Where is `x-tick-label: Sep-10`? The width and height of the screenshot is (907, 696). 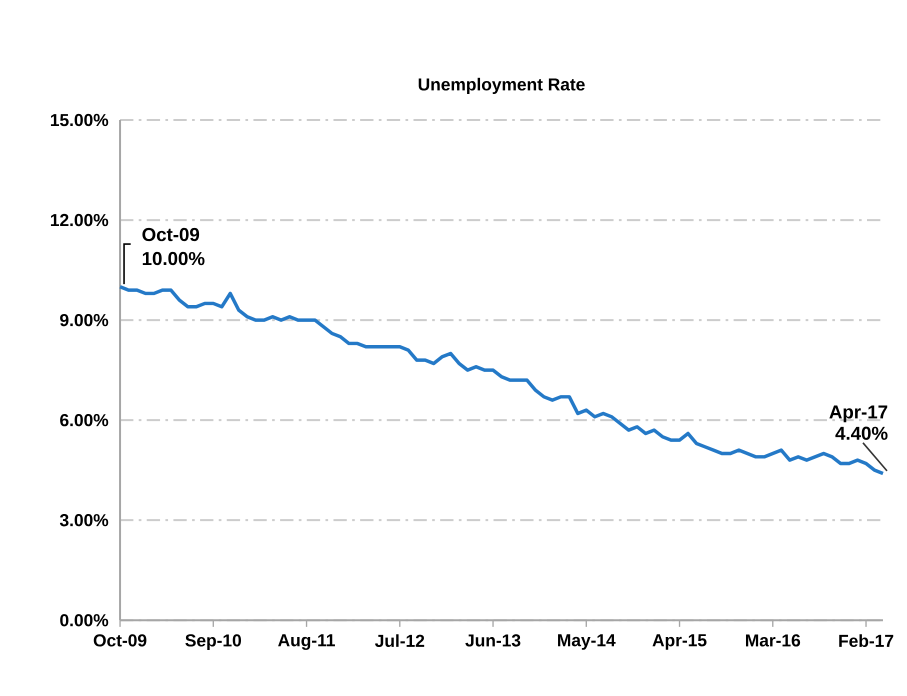 x-tick-label: Sep-10 is located at coordinates (213, 642).